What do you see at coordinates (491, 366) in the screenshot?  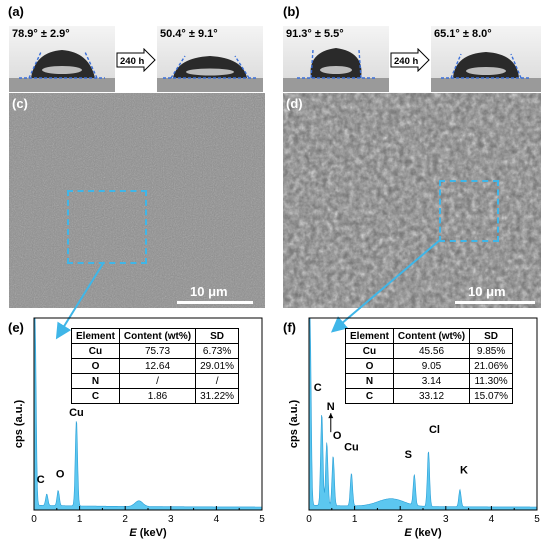 I see `cell-sd: 21.06%` at bounding box center [491, 366].